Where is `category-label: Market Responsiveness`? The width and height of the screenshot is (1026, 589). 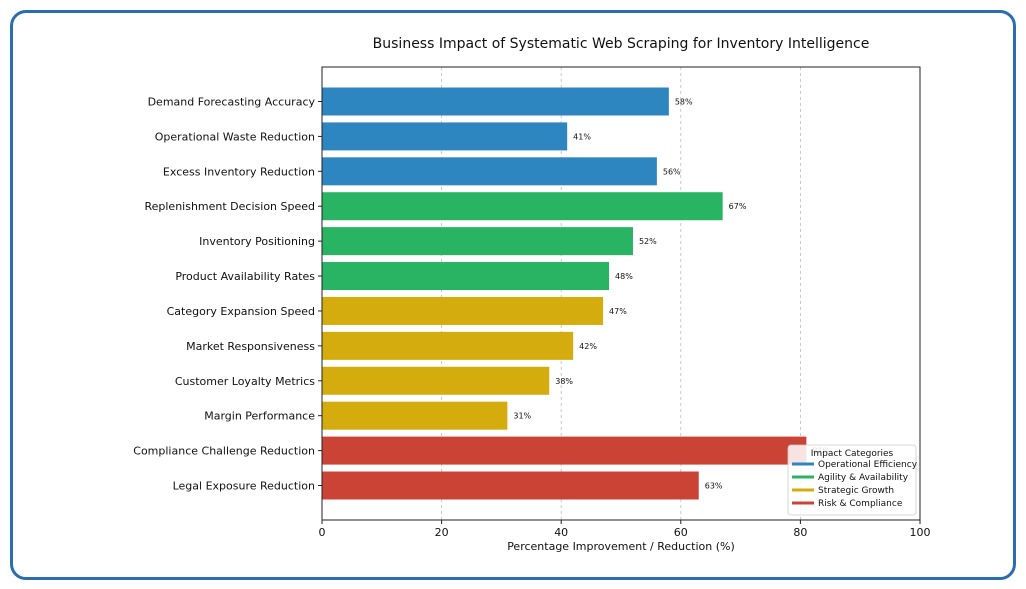 category-label: Market Responsiveness is located at coordinates (250, 346).